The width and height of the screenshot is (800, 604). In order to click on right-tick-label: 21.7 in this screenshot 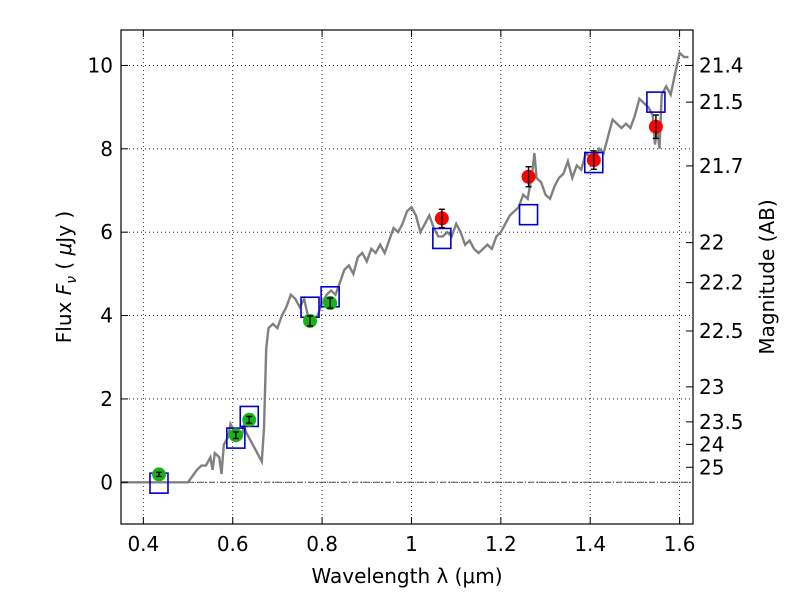, I will do `click(721, 166)`.